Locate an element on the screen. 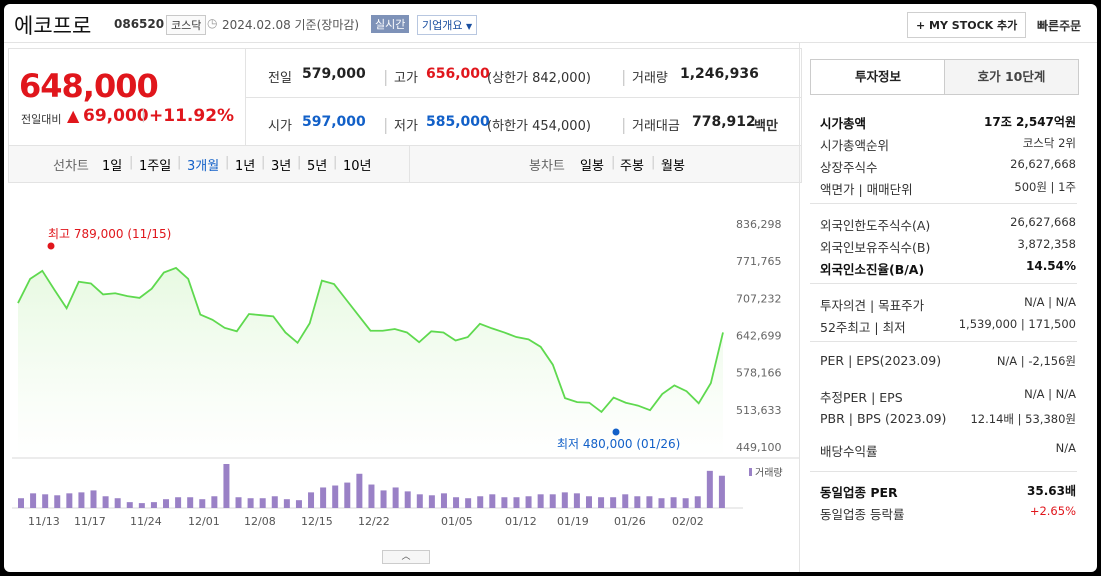  x-tick-label: 02/02 is located at coordinates (688, 521).